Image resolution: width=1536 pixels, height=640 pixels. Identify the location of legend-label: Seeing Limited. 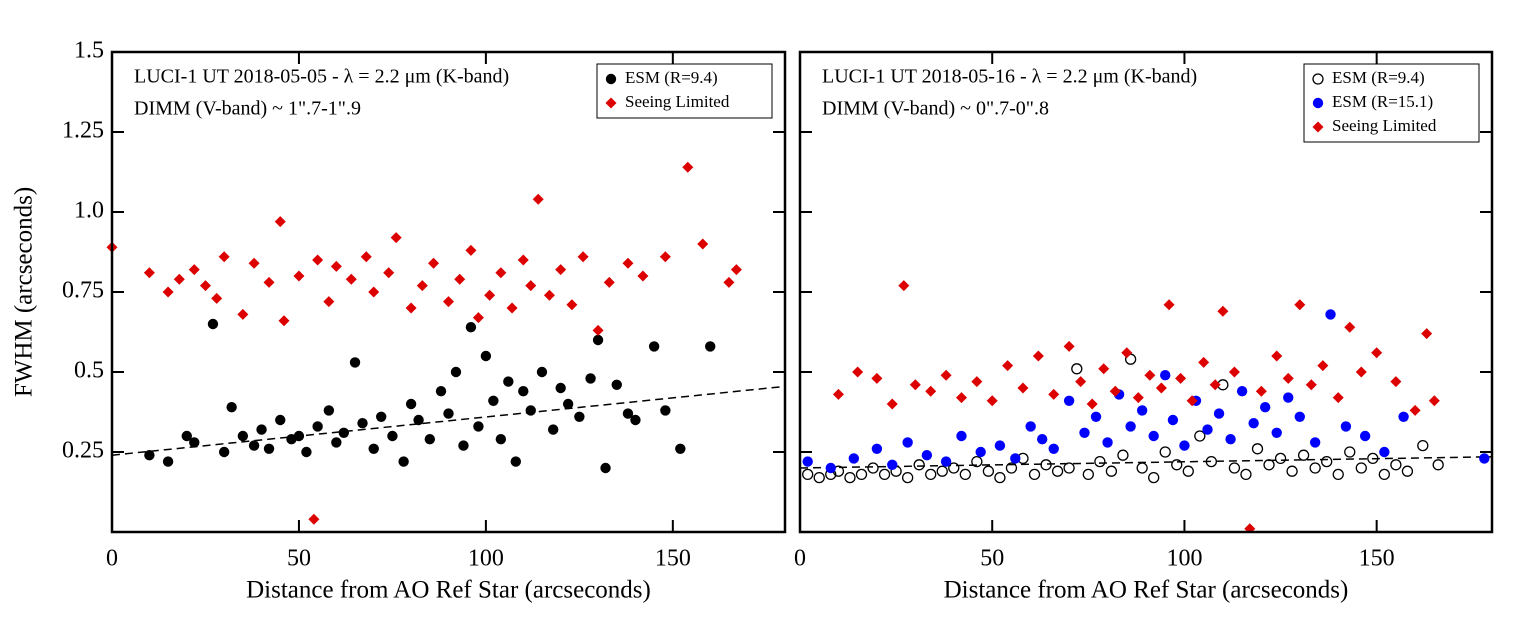
(677, 101).